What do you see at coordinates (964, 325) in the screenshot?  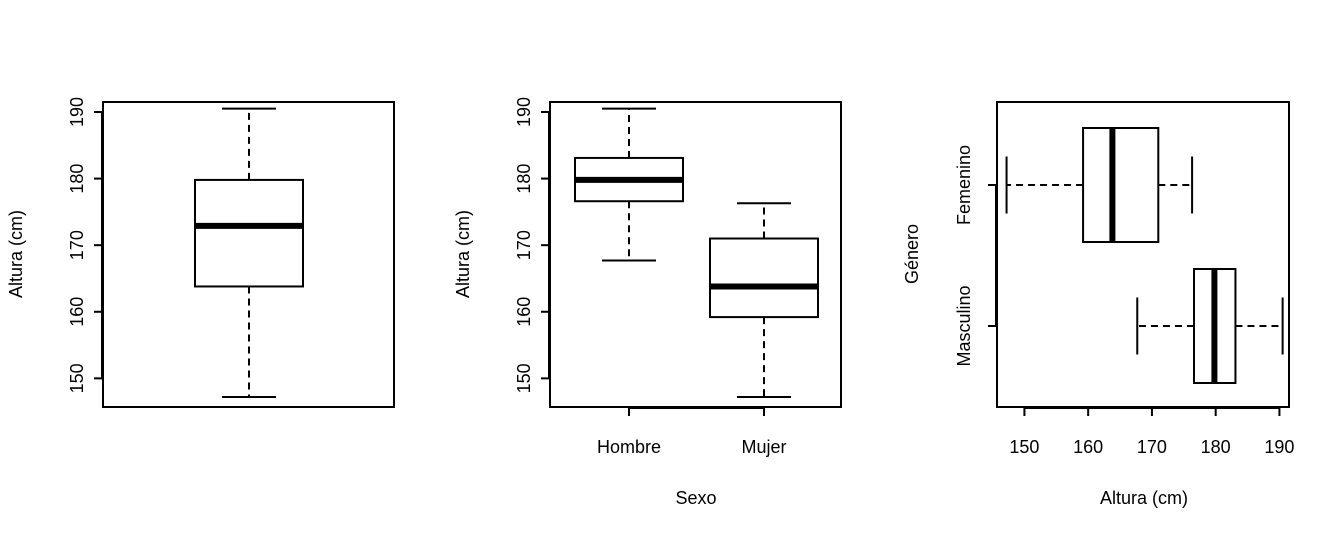 I see `y-tick-label: Masculino` at bounding box center [964, 325].